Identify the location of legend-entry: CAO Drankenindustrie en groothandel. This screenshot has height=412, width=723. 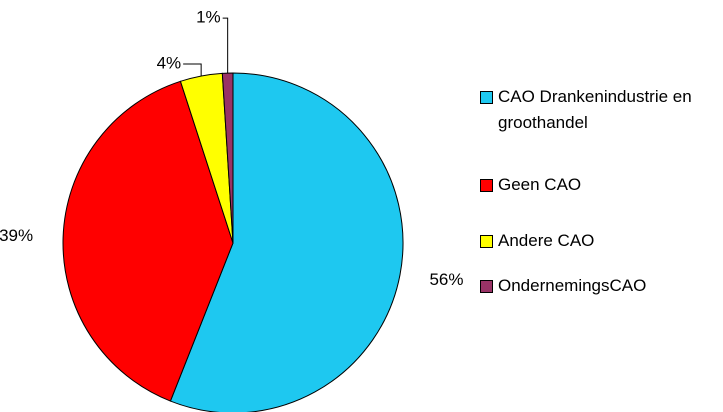
(600, 110).